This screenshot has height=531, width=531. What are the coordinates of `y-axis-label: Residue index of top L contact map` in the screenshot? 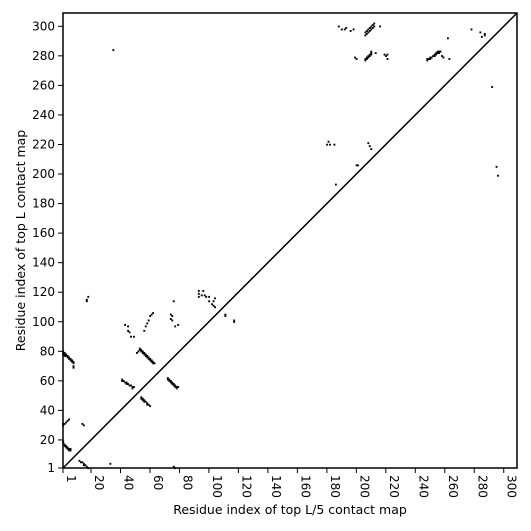 It's located at (20, 240).